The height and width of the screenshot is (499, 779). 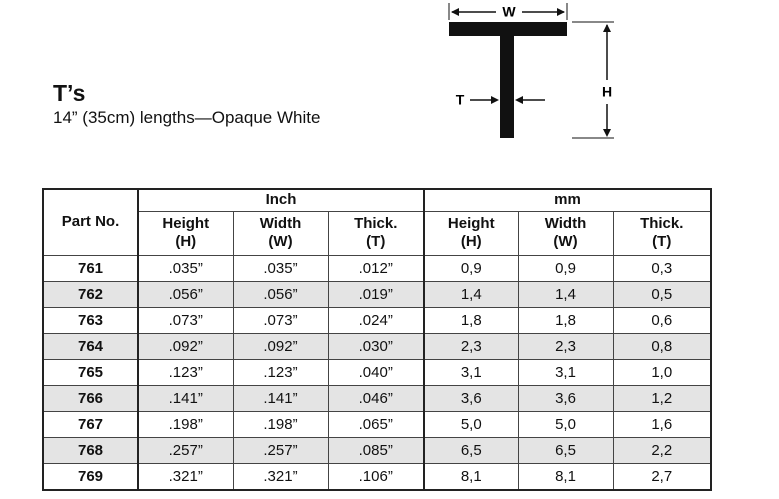 What do you see at coordinates (662, 294) in the screenshot?
I see `cell: 0,5` at bounding box center [662, 294].